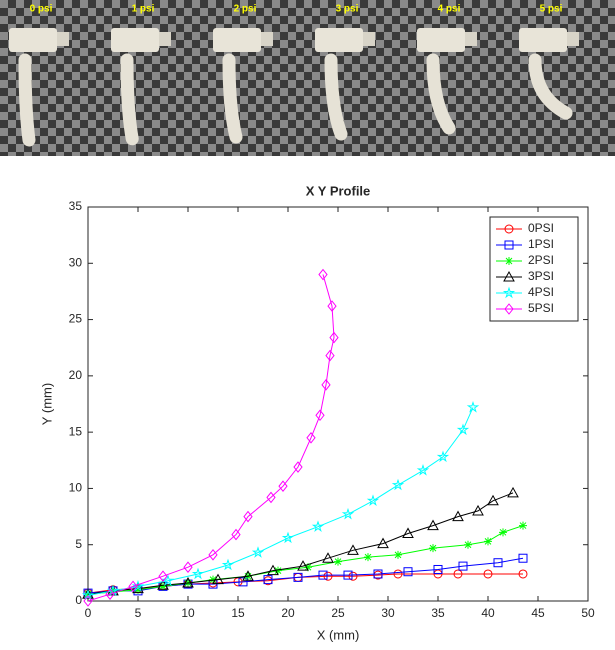 This screenshot has width=615, height=650. Describe the element at coordinates (76, 206) in the screenshot. I see `y-tick-label: 35` at that location.